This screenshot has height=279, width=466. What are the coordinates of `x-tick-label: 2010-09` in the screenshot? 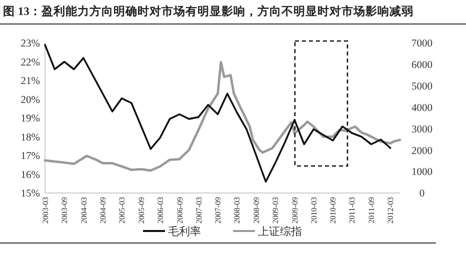 It's located at (333, 210).